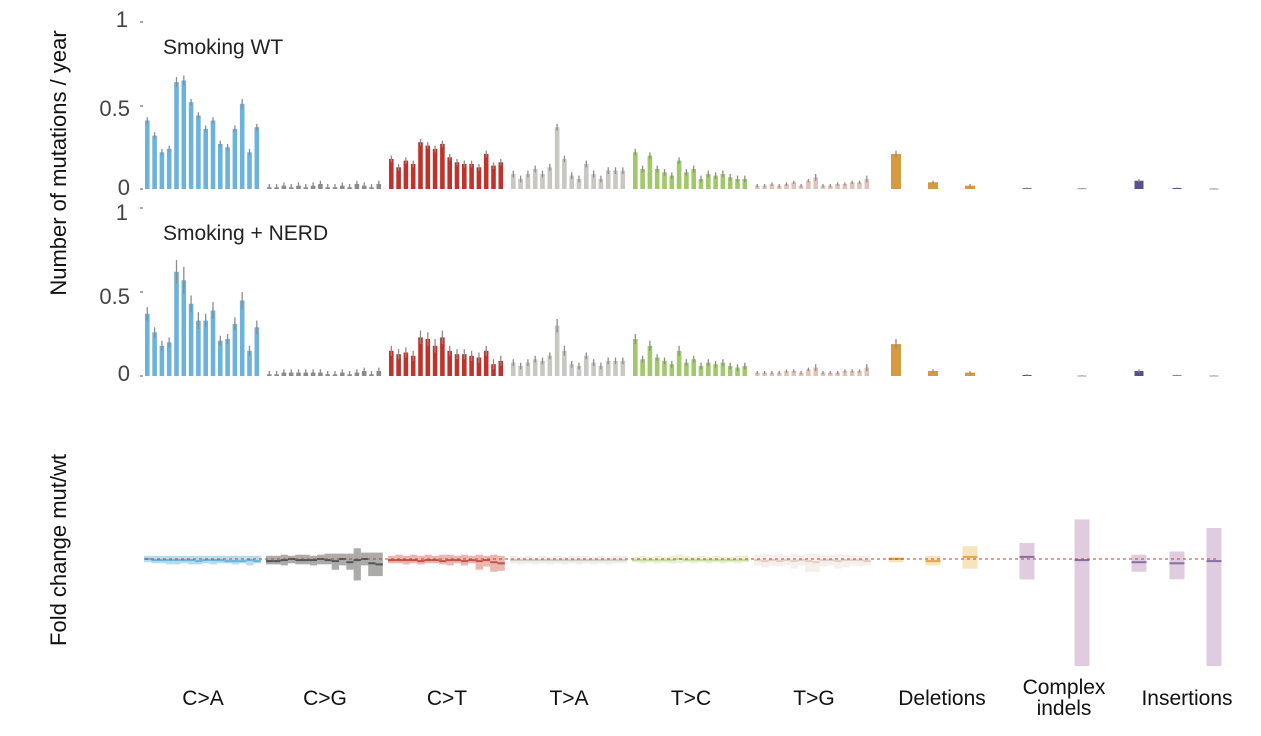  What do you see at coordinates (1064, 687) in the screenshot?
I see `category-label-line: Complex` at bounding box center [1064, 687].